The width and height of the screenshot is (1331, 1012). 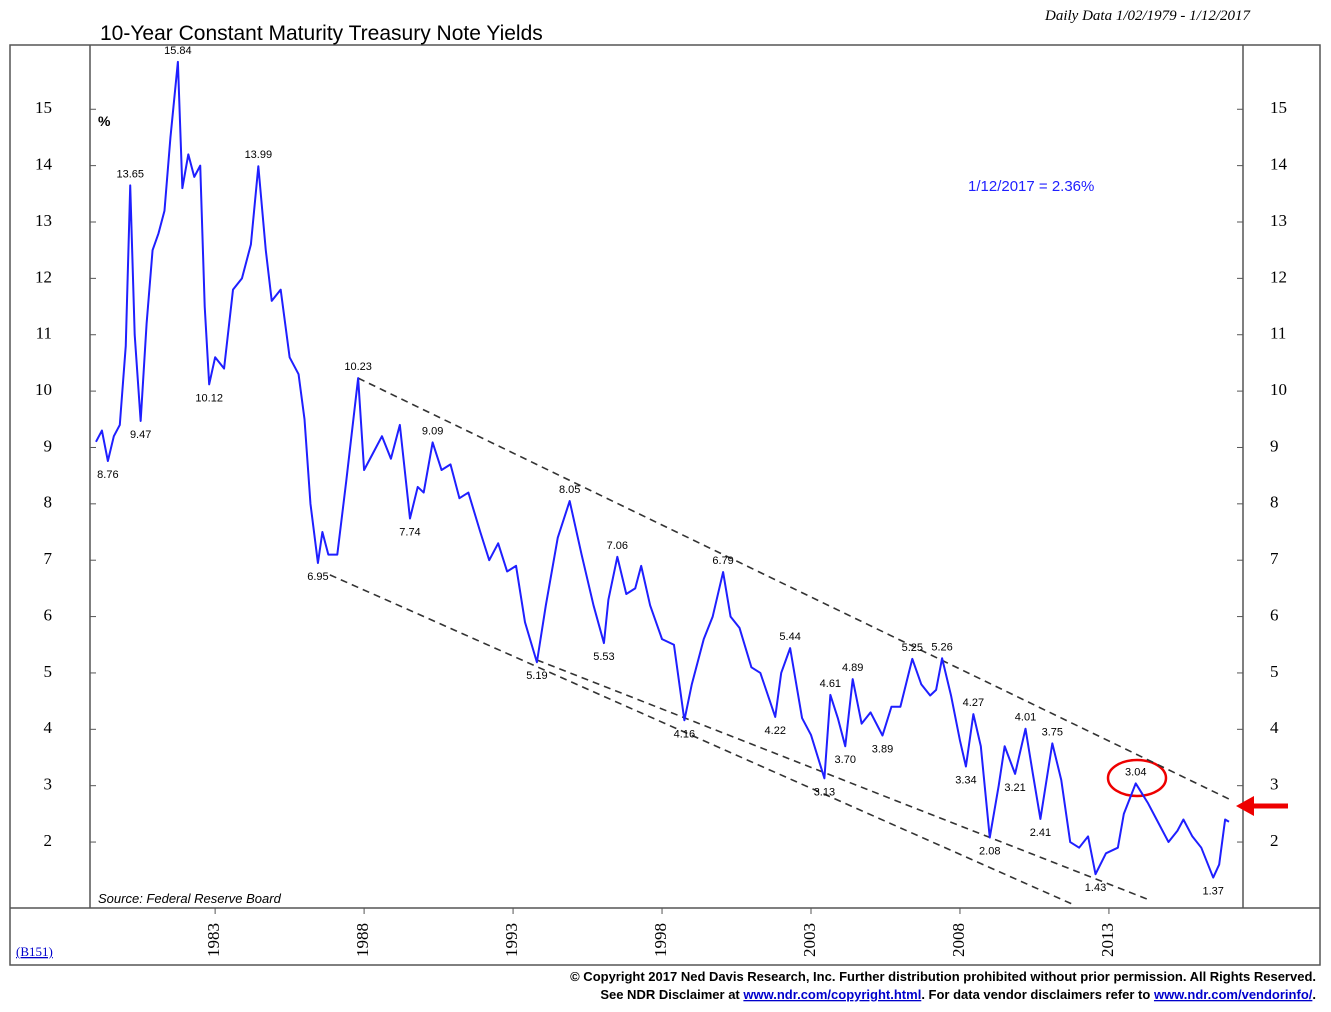 I want to click on data-label: 15.84, so click(x=178, y=51).